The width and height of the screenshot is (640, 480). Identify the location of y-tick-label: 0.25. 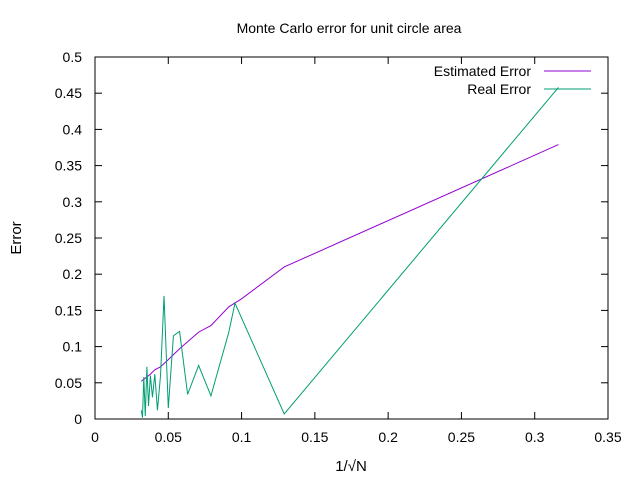
(68, 238).